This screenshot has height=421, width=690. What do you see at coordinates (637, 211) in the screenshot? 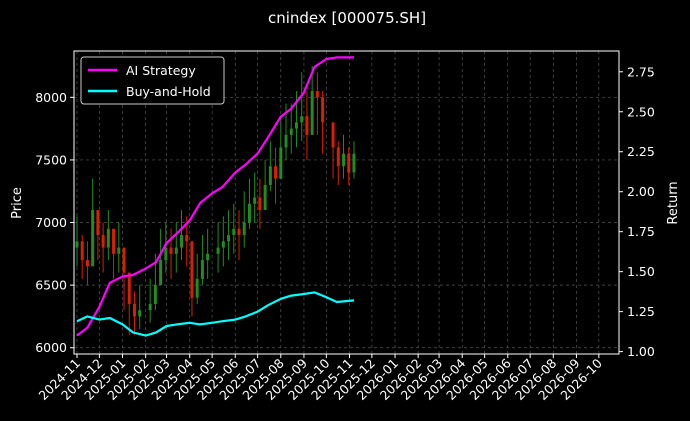
I see `y-axis-right: 1.00 1.25 1.50 1.75 2.00 2.25 2.50 2.75` at bounding box center [637, 211].